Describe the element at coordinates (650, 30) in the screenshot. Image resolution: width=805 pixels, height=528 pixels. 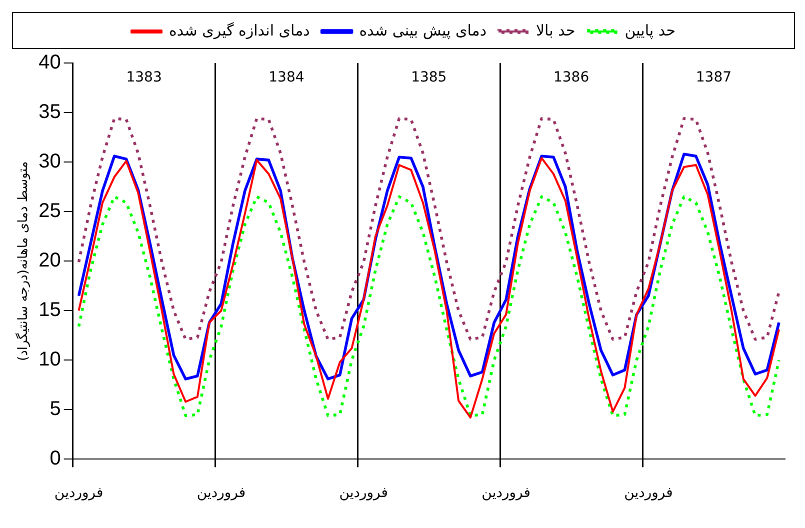
I see `legend-label: حد پایین` at that location.